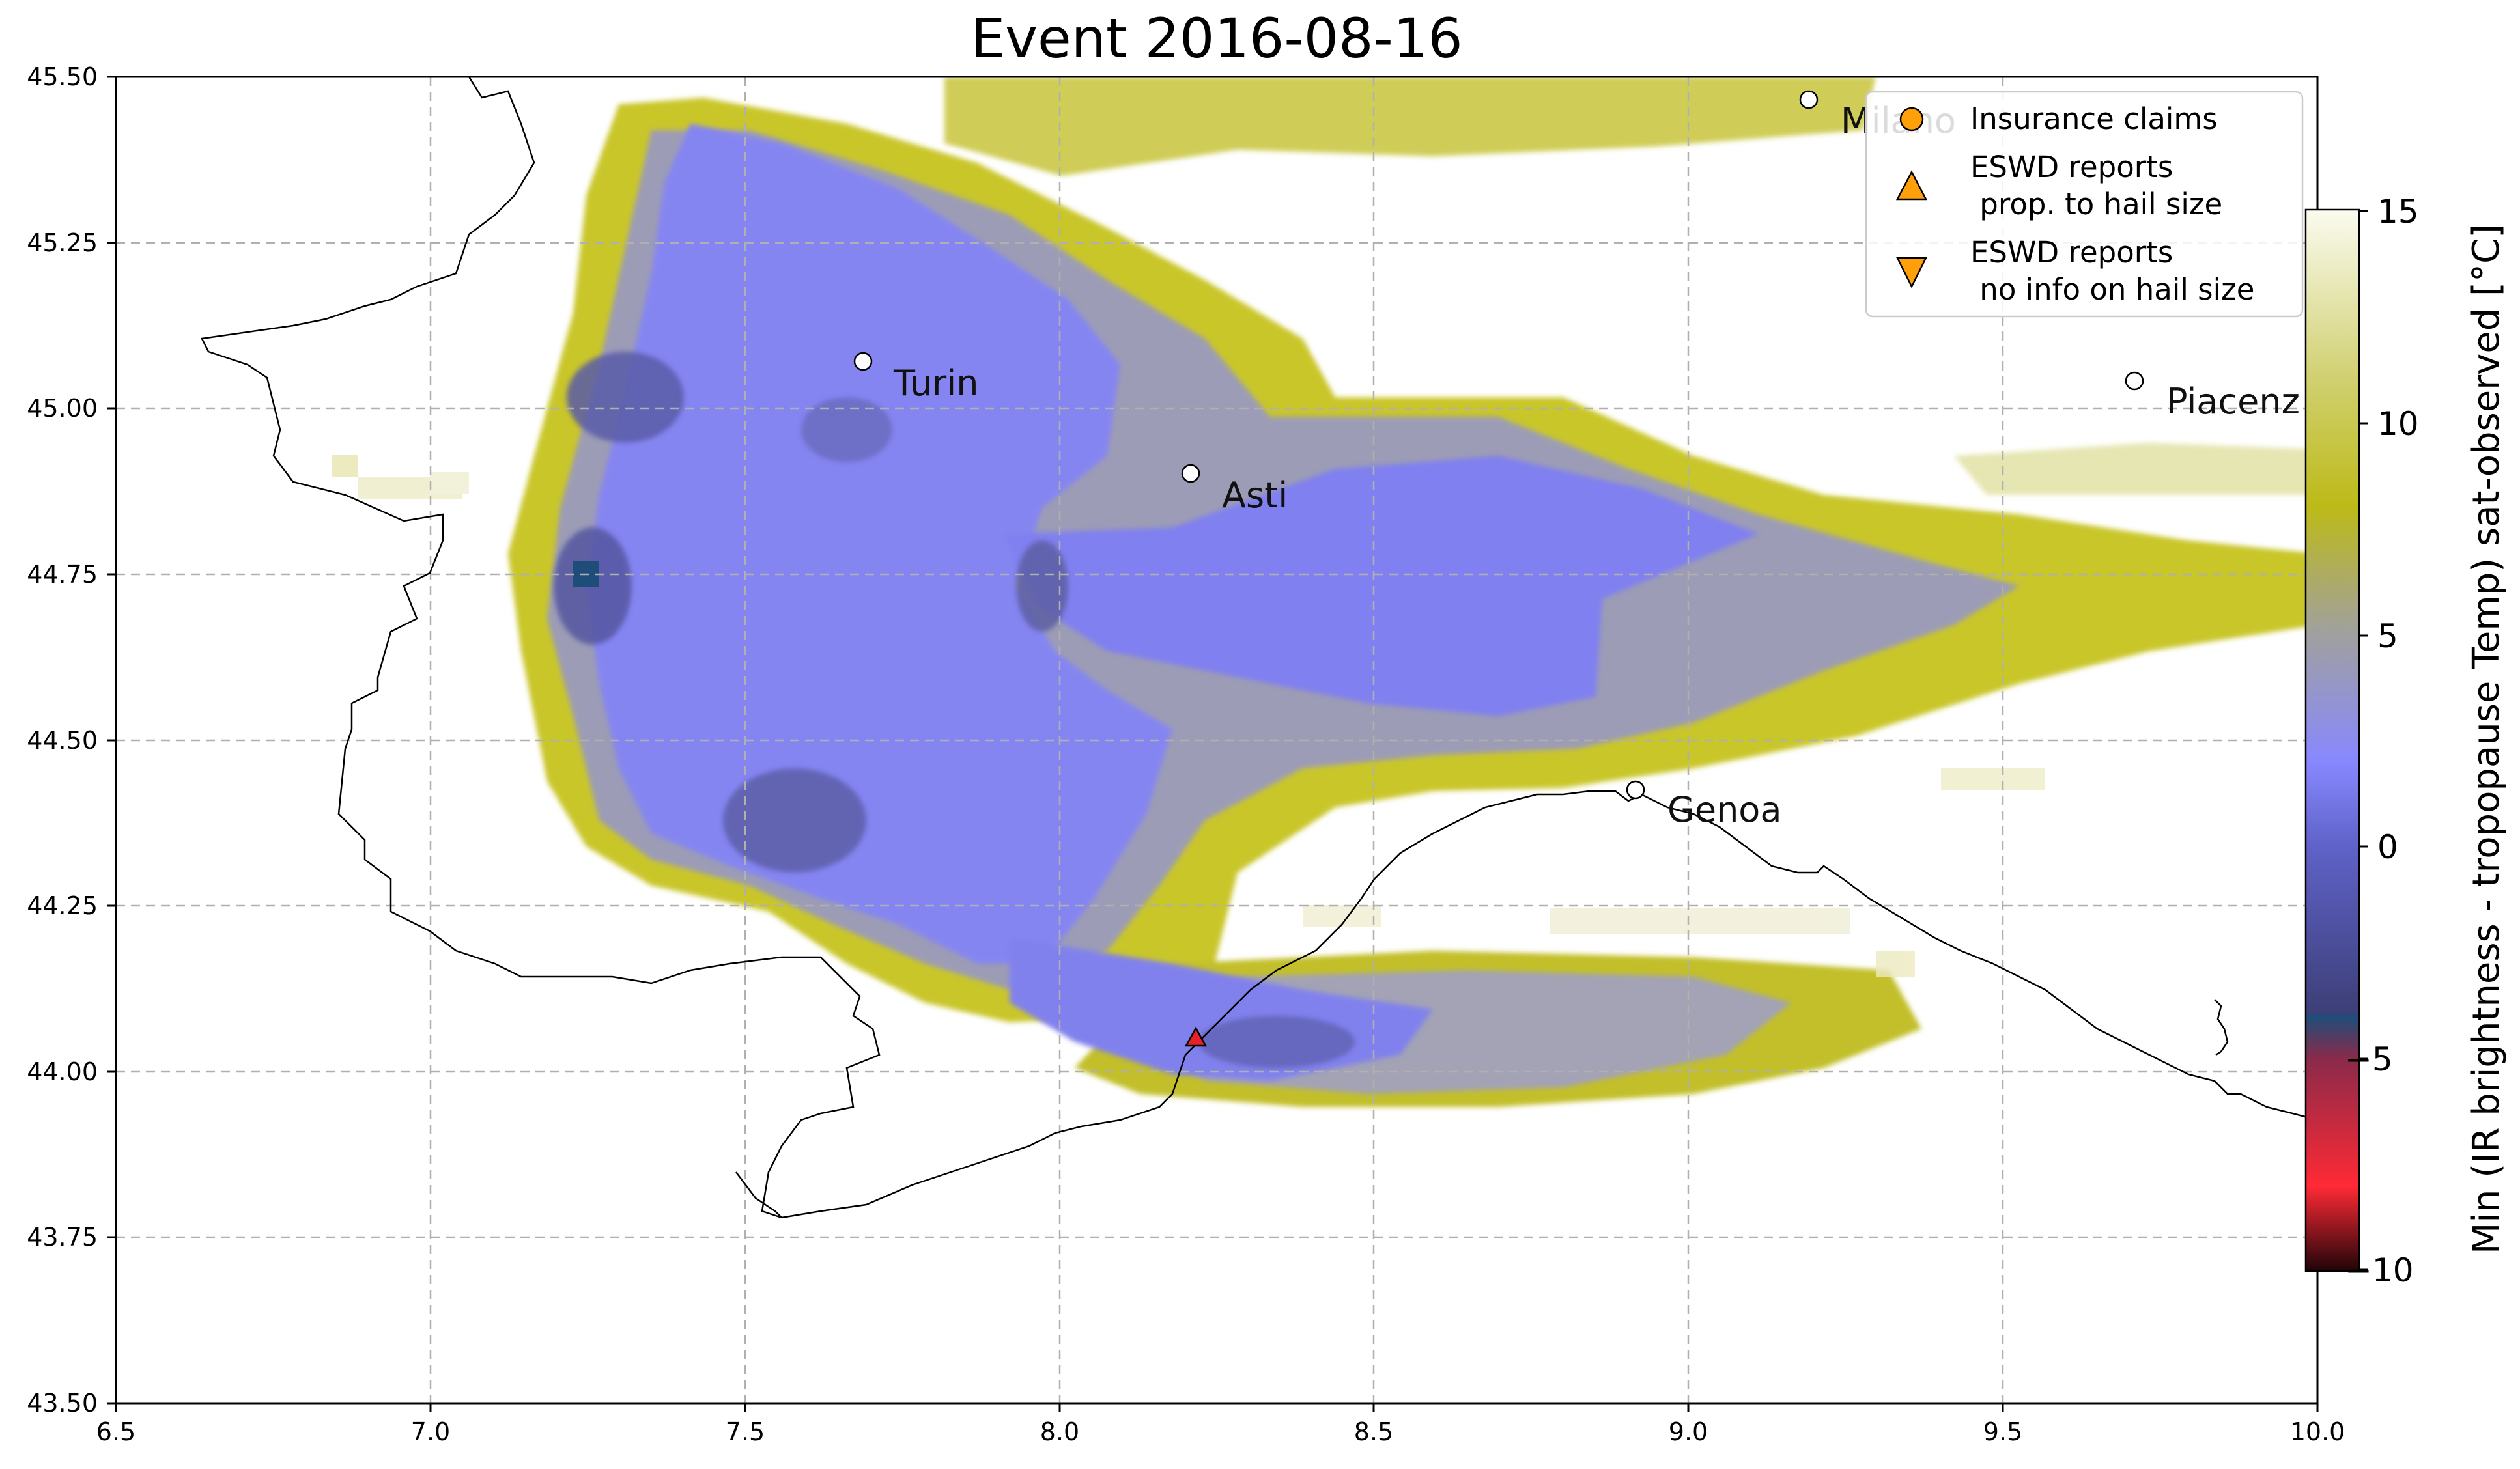 This screenshot has height=1469, width=2520. Describe the element at coordinates (2096, 204) in the screenshot. I see `legend-label-eswd-size-2: prop. to hail size` at that location.